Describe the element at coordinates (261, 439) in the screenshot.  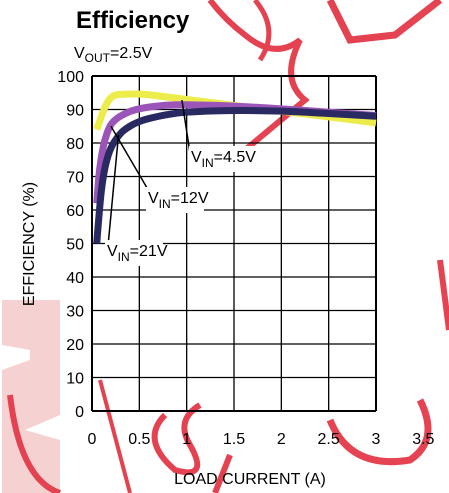
I see `x-tick-labels: 0 0.5 1 1.5 2 2.5 3 3.5` at that location.